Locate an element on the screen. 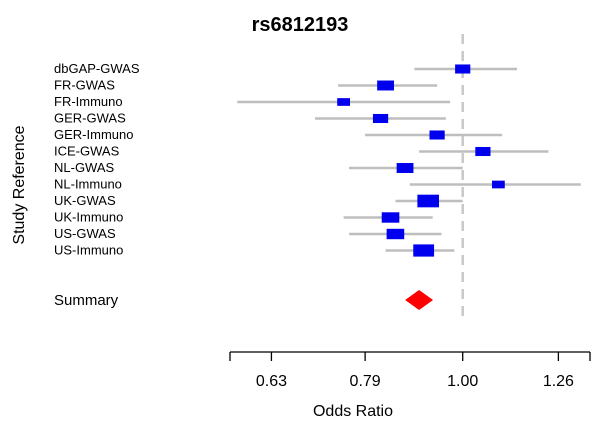 This screenshot has width=607, height=425. study-label: UK-GWAS is located at coordinates (85, 200).